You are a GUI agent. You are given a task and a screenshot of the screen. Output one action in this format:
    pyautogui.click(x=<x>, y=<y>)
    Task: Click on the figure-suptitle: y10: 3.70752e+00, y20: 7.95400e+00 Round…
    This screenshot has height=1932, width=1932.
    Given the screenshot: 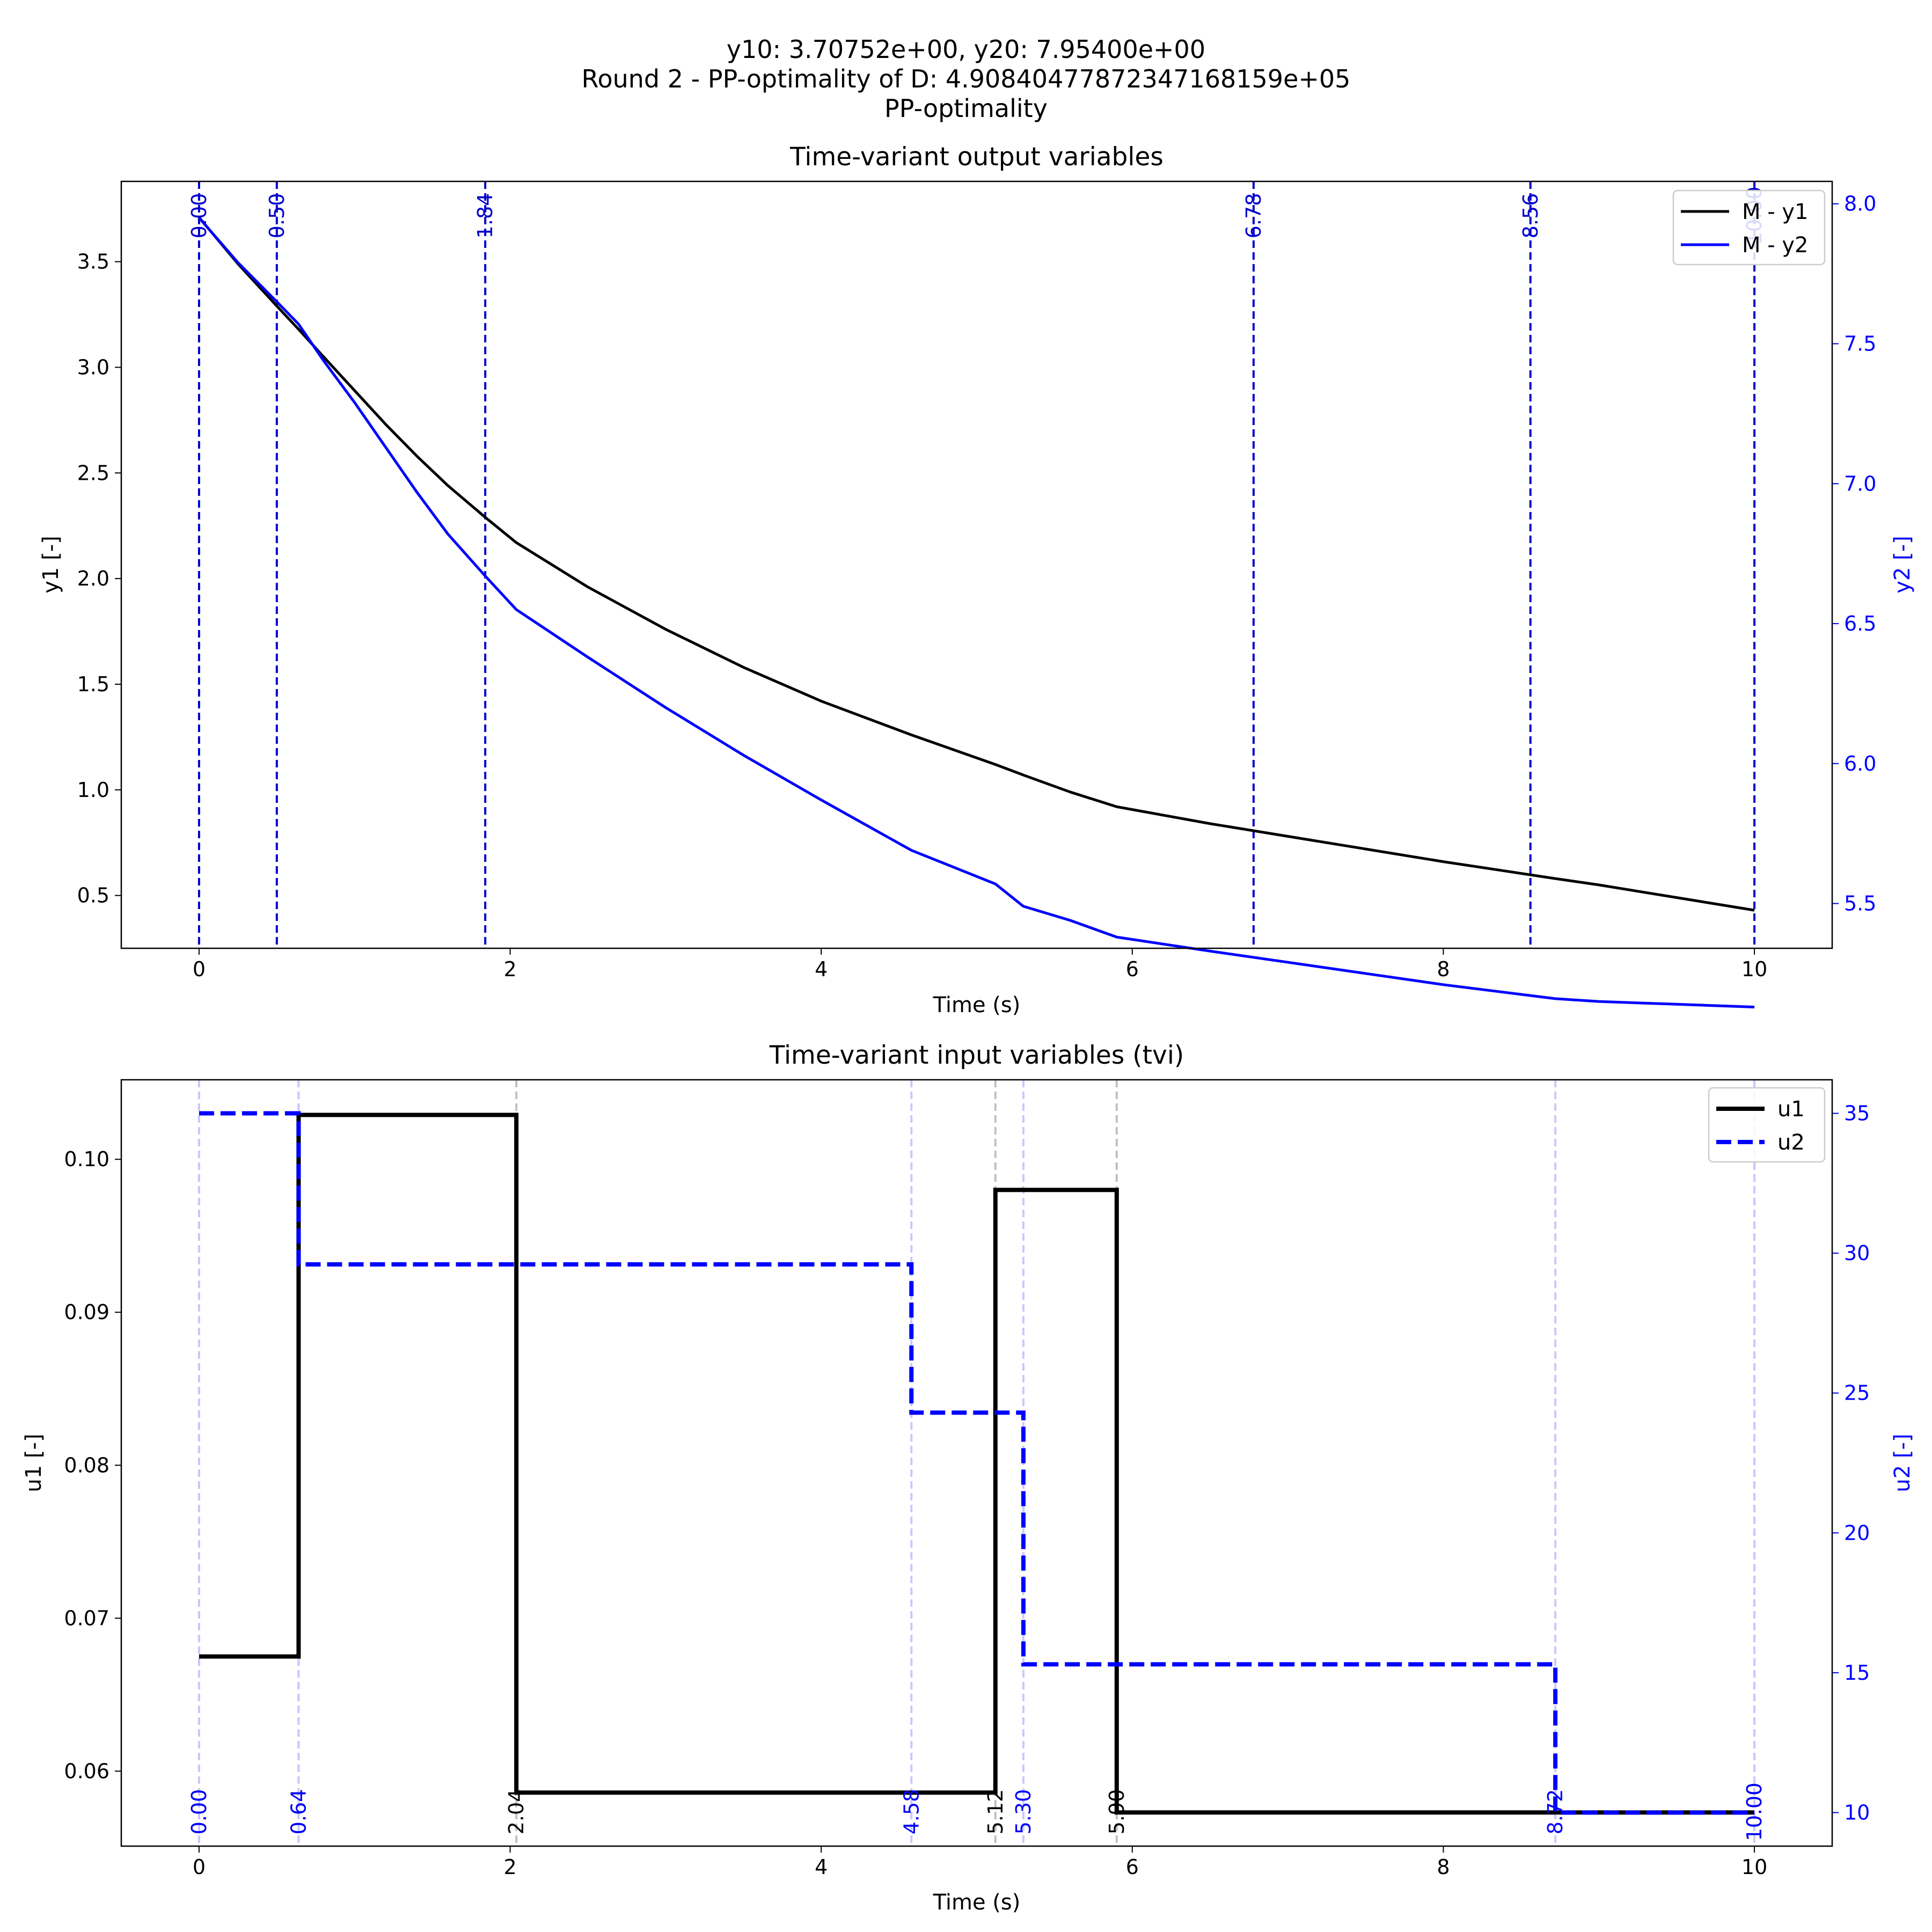 What is the action you would take?
    pyautogui.click(x=966, y=79)
    